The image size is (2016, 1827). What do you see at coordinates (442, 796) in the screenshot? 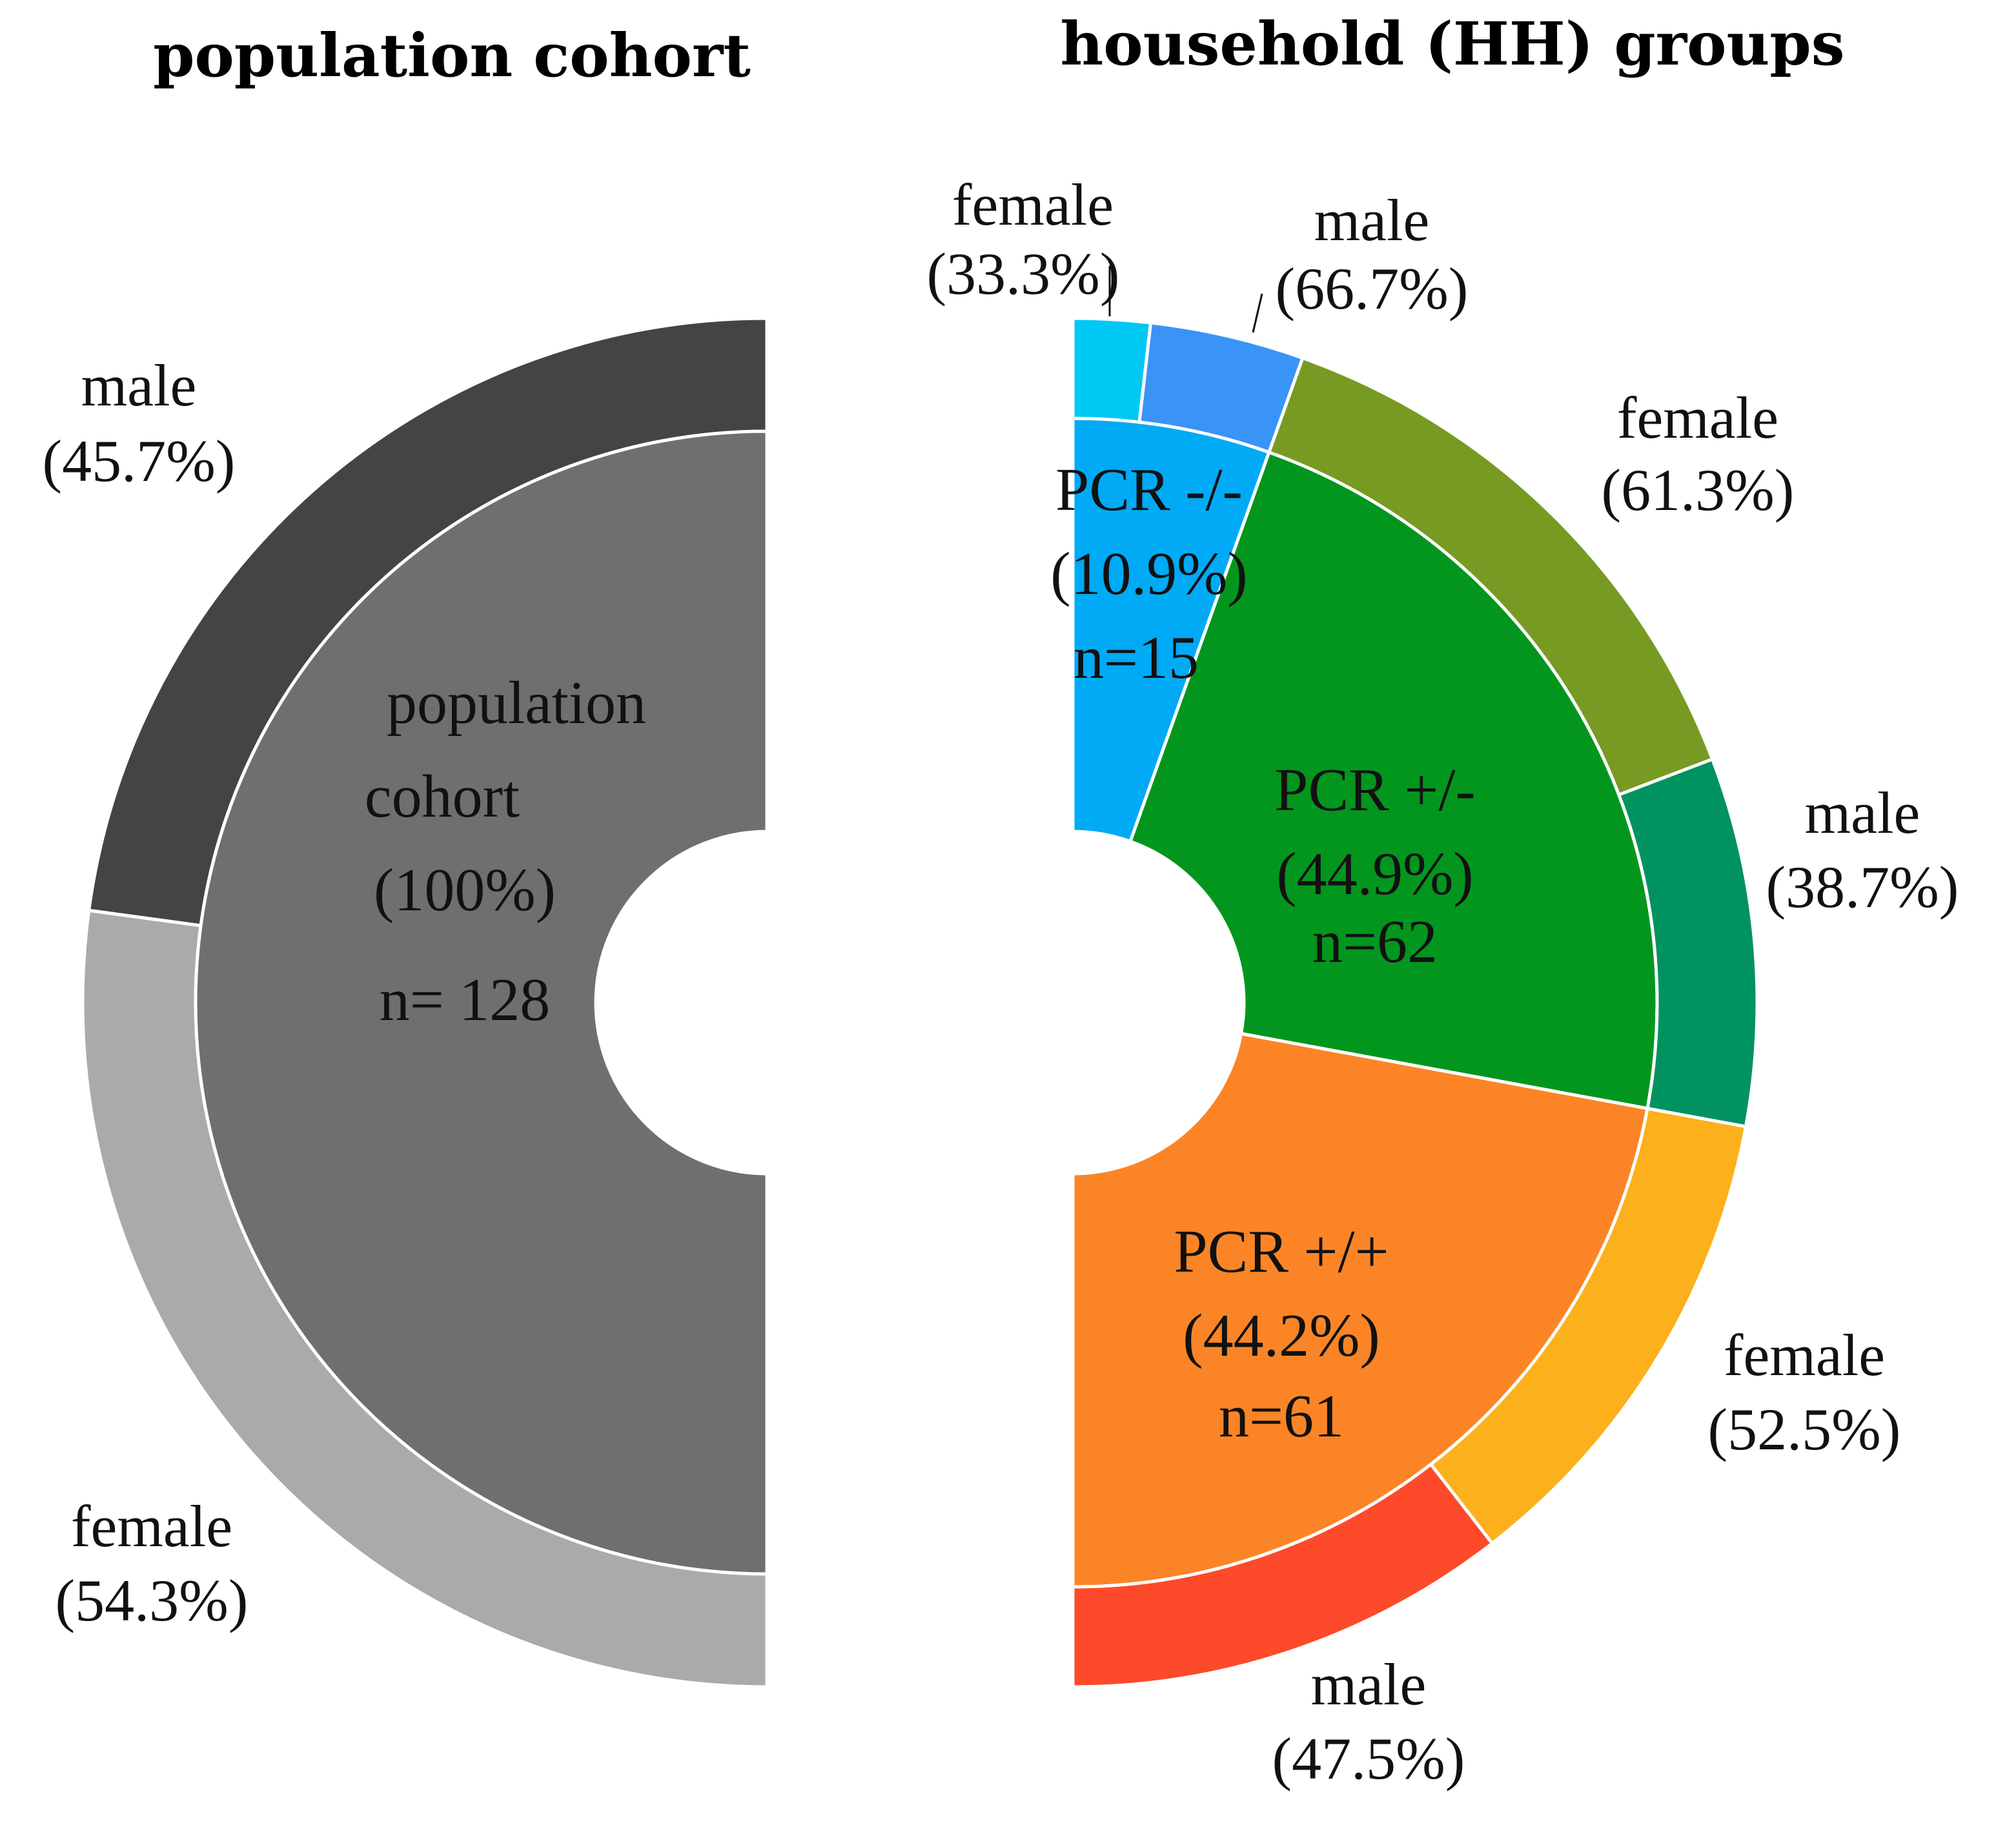
I see `left-inner-label-name-line2: cohort` at bounding box center [442, 796].